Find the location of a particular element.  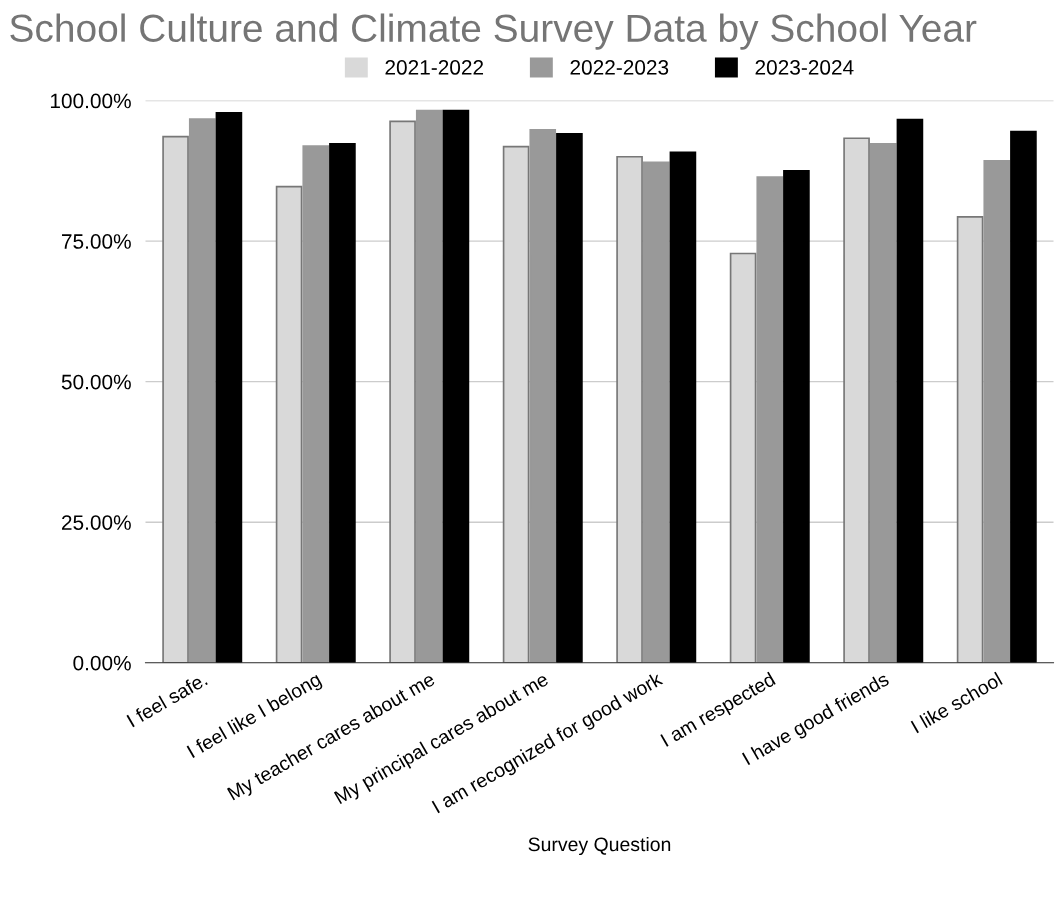

y-tick-label: 75.00% is located at coordinates (96, 241).